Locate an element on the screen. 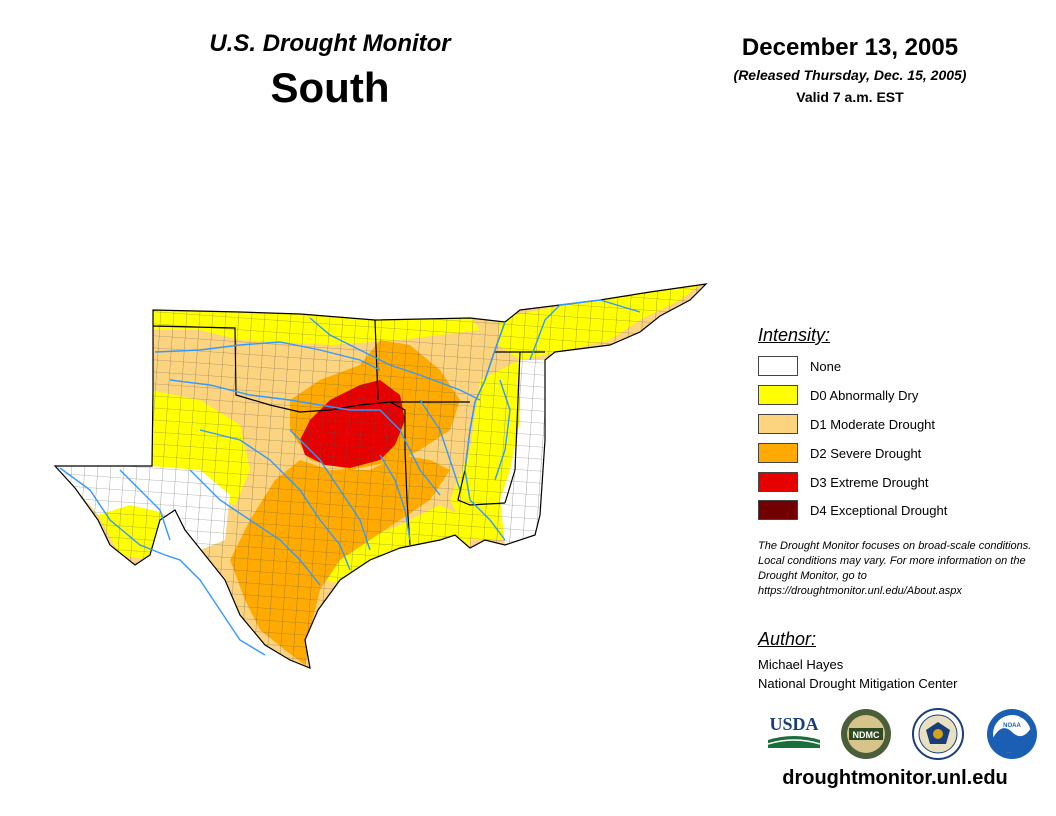  legend-item: D3 Extreme Drought is located at coordinates (843, 482).